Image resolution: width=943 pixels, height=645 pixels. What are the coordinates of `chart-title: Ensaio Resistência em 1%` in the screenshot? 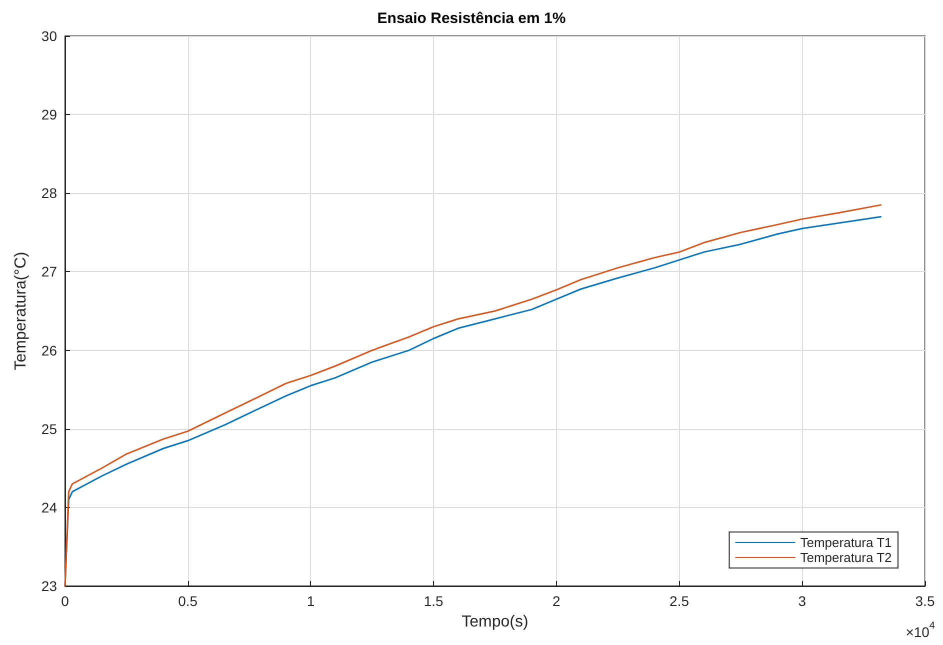 It's located at (471, 18).